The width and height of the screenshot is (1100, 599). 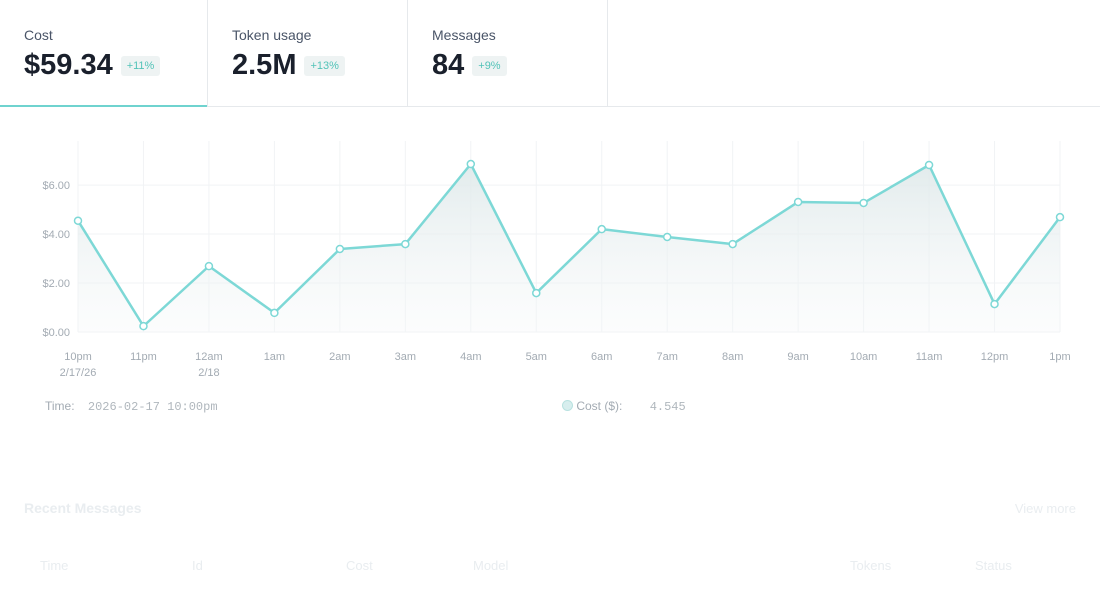 I want to click on y-tick-label: $2.00, so click(x=56, y=284).